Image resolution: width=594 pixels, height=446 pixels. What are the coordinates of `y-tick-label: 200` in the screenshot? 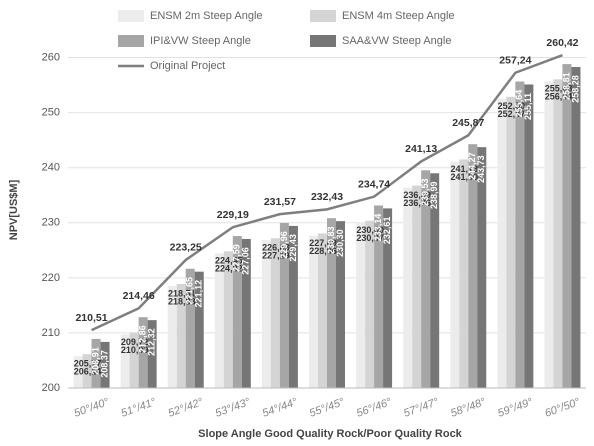 It's located at (51, 388).